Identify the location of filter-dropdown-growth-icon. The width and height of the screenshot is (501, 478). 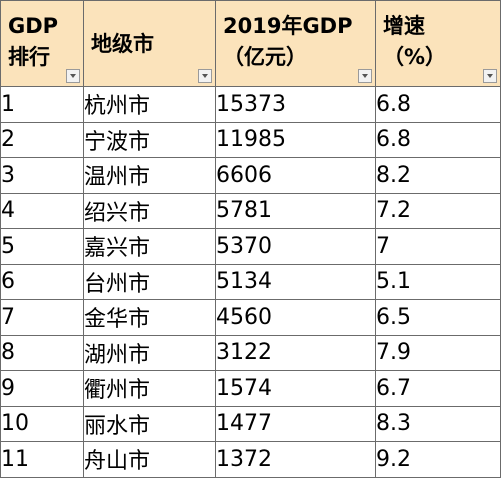
(490, 76).